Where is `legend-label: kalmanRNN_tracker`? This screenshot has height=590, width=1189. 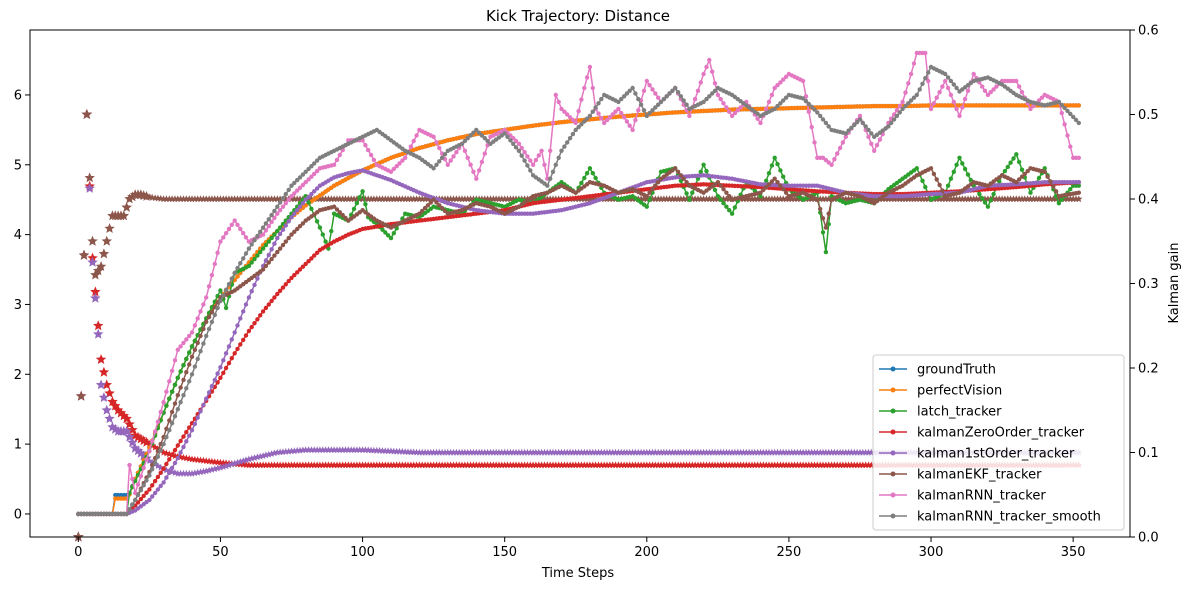 legend-label: kalmanRNN_tracker is located at coordinates (981, 496).